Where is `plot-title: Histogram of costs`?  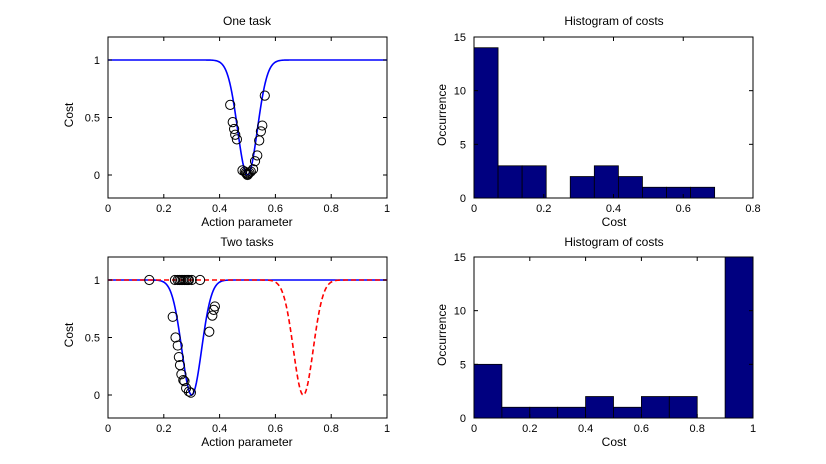
plot-title: Histogram of costs is located at coordinates (613, 242).